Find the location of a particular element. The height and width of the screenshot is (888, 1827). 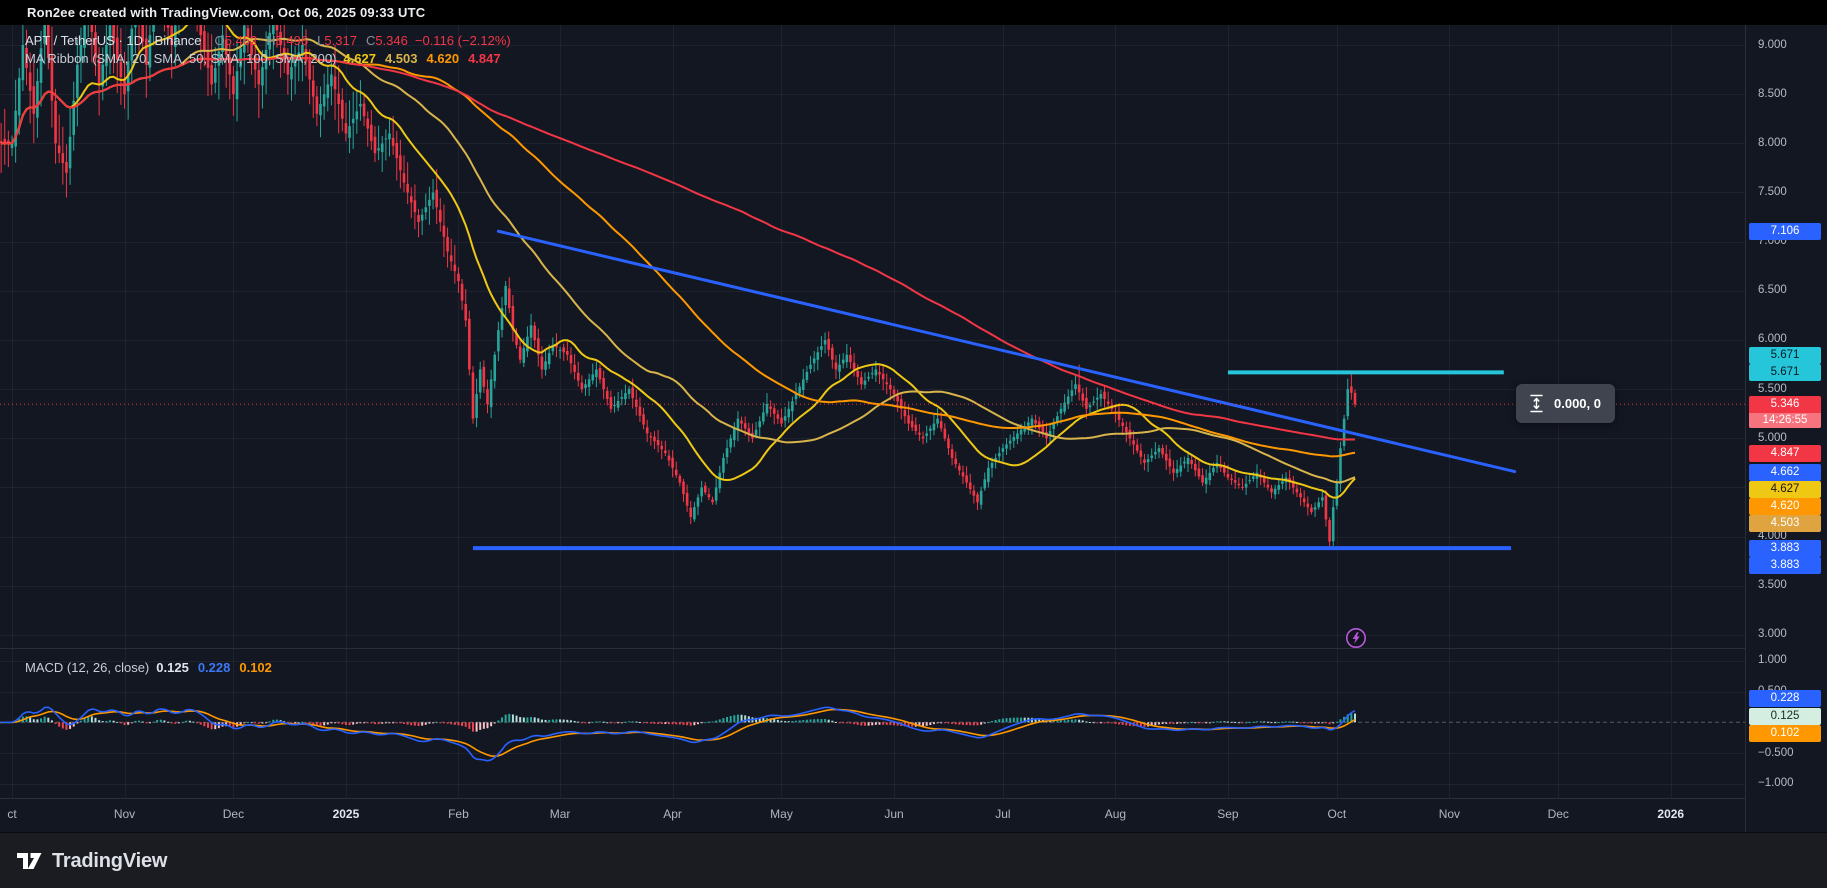

price-label: 4.847 is located at coordinates (1785, 453).